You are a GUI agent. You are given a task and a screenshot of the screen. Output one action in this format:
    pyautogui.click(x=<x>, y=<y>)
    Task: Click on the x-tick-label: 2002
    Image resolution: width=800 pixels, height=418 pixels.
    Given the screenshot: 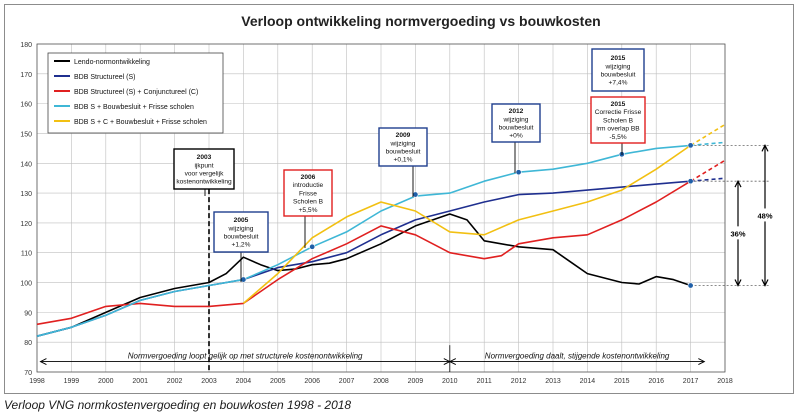 What is the action you would take?
    pyautogui.click(x=175, y=381)
    